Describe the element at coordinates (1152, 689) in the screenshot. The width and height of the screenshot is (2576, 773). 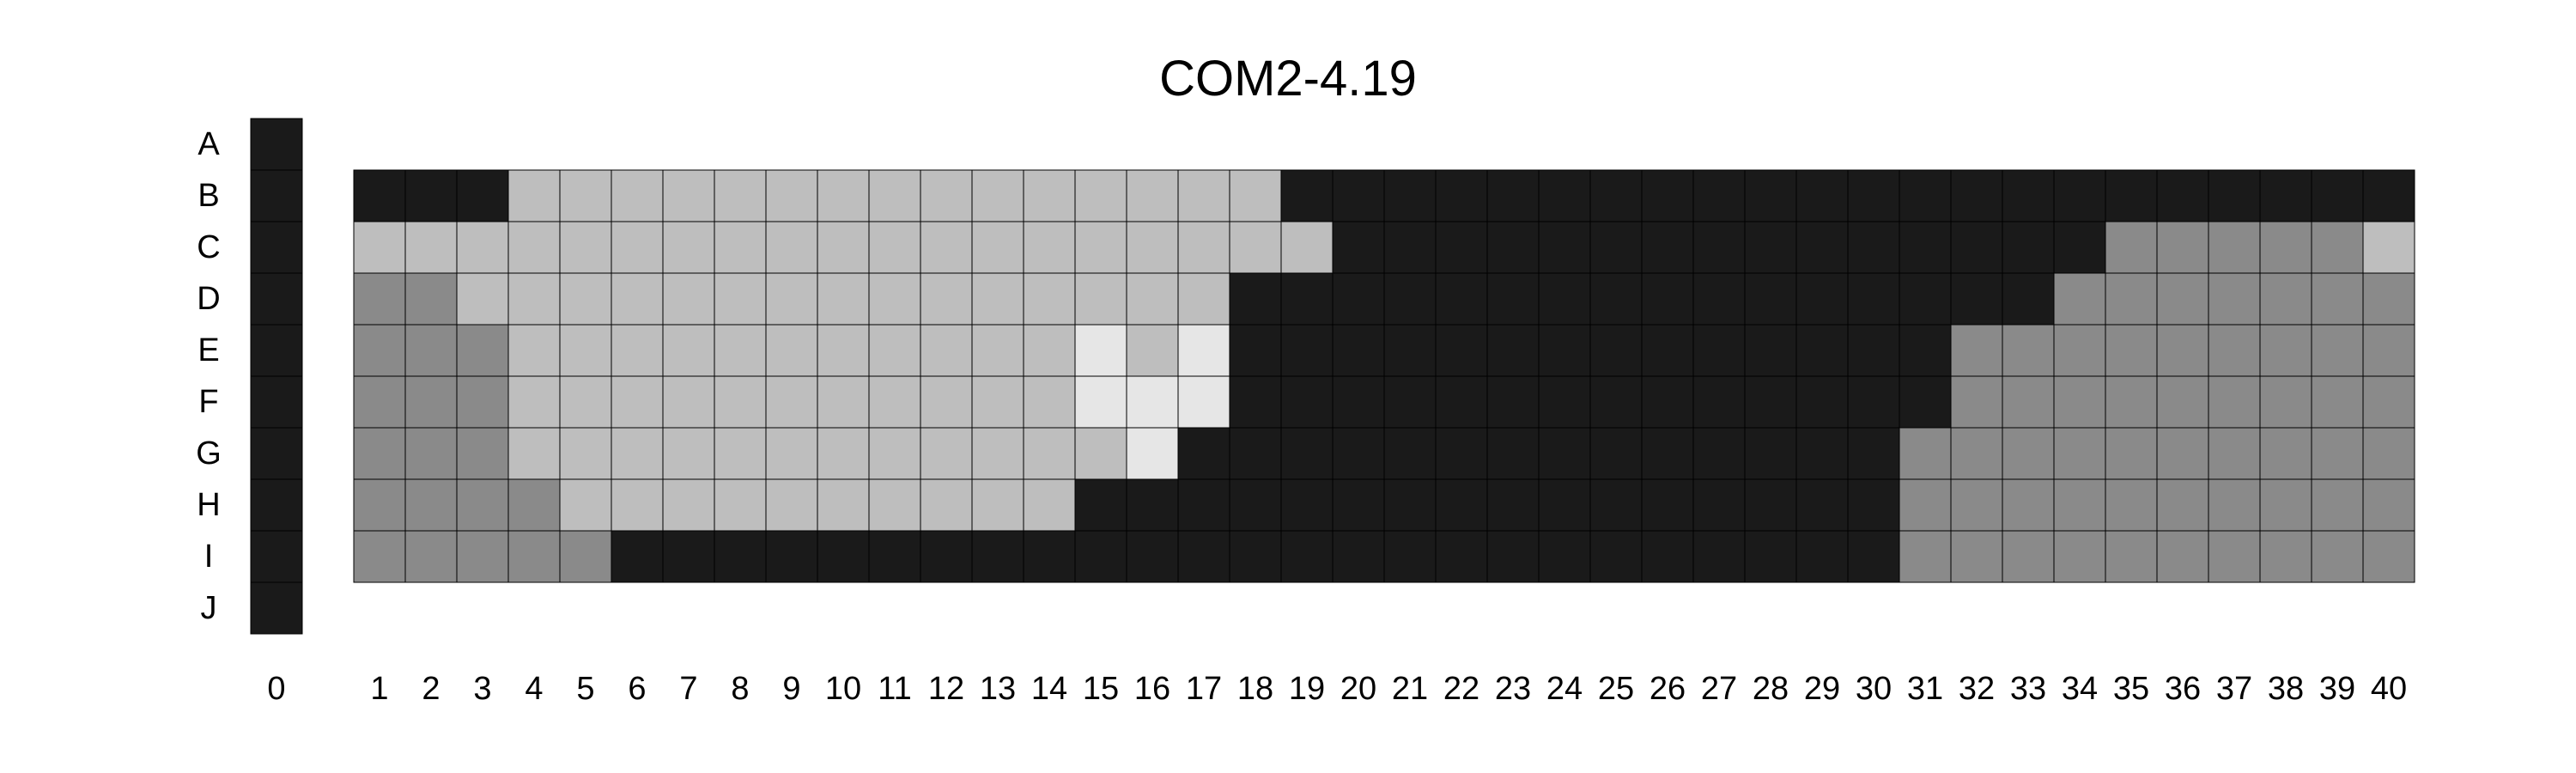
I see `column-label: 16` at that location.